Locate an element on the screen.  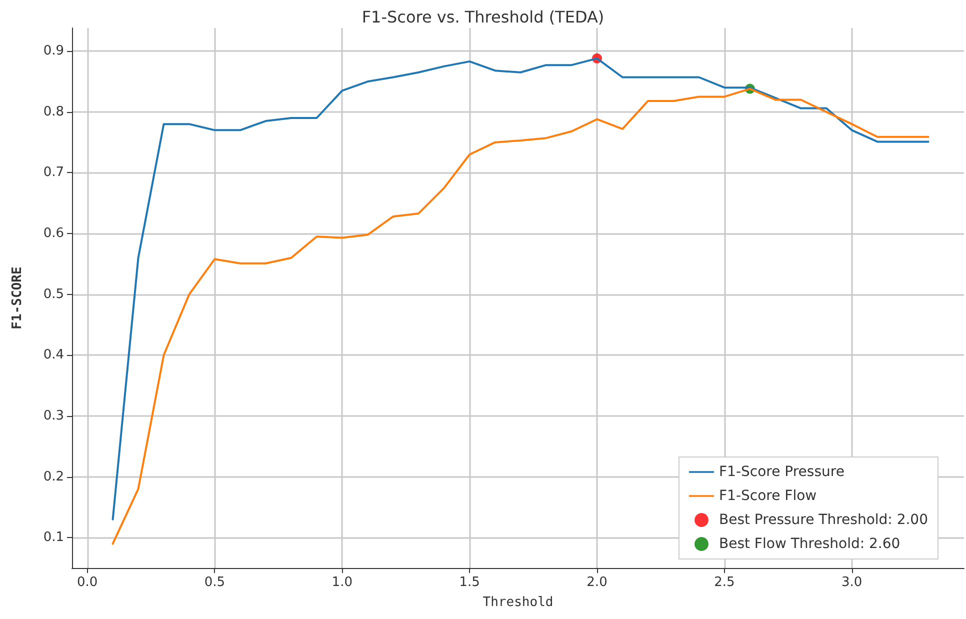
y-tick-label: 0.8 is located at coordinates (53, 112).